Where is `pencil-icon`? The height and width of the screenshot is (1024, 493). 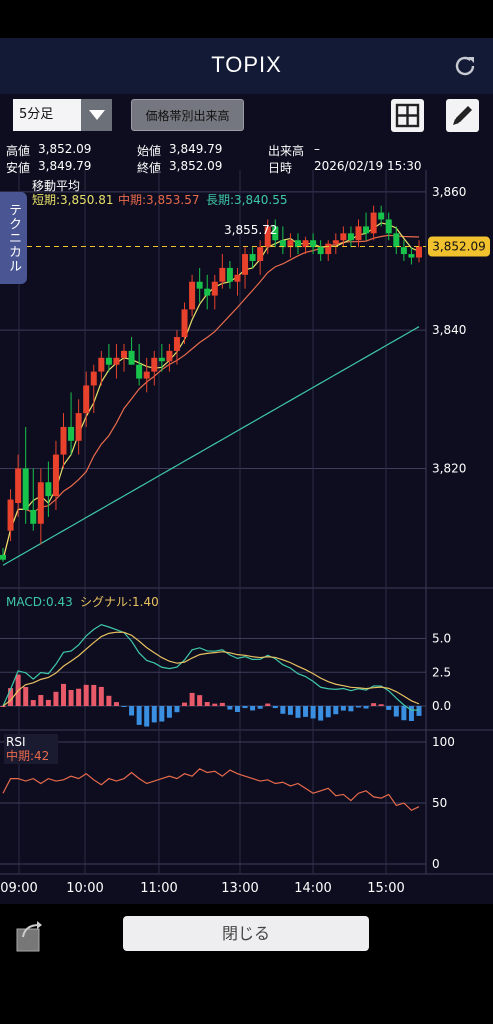 pencil-icon is located at coordinates (462, 115).